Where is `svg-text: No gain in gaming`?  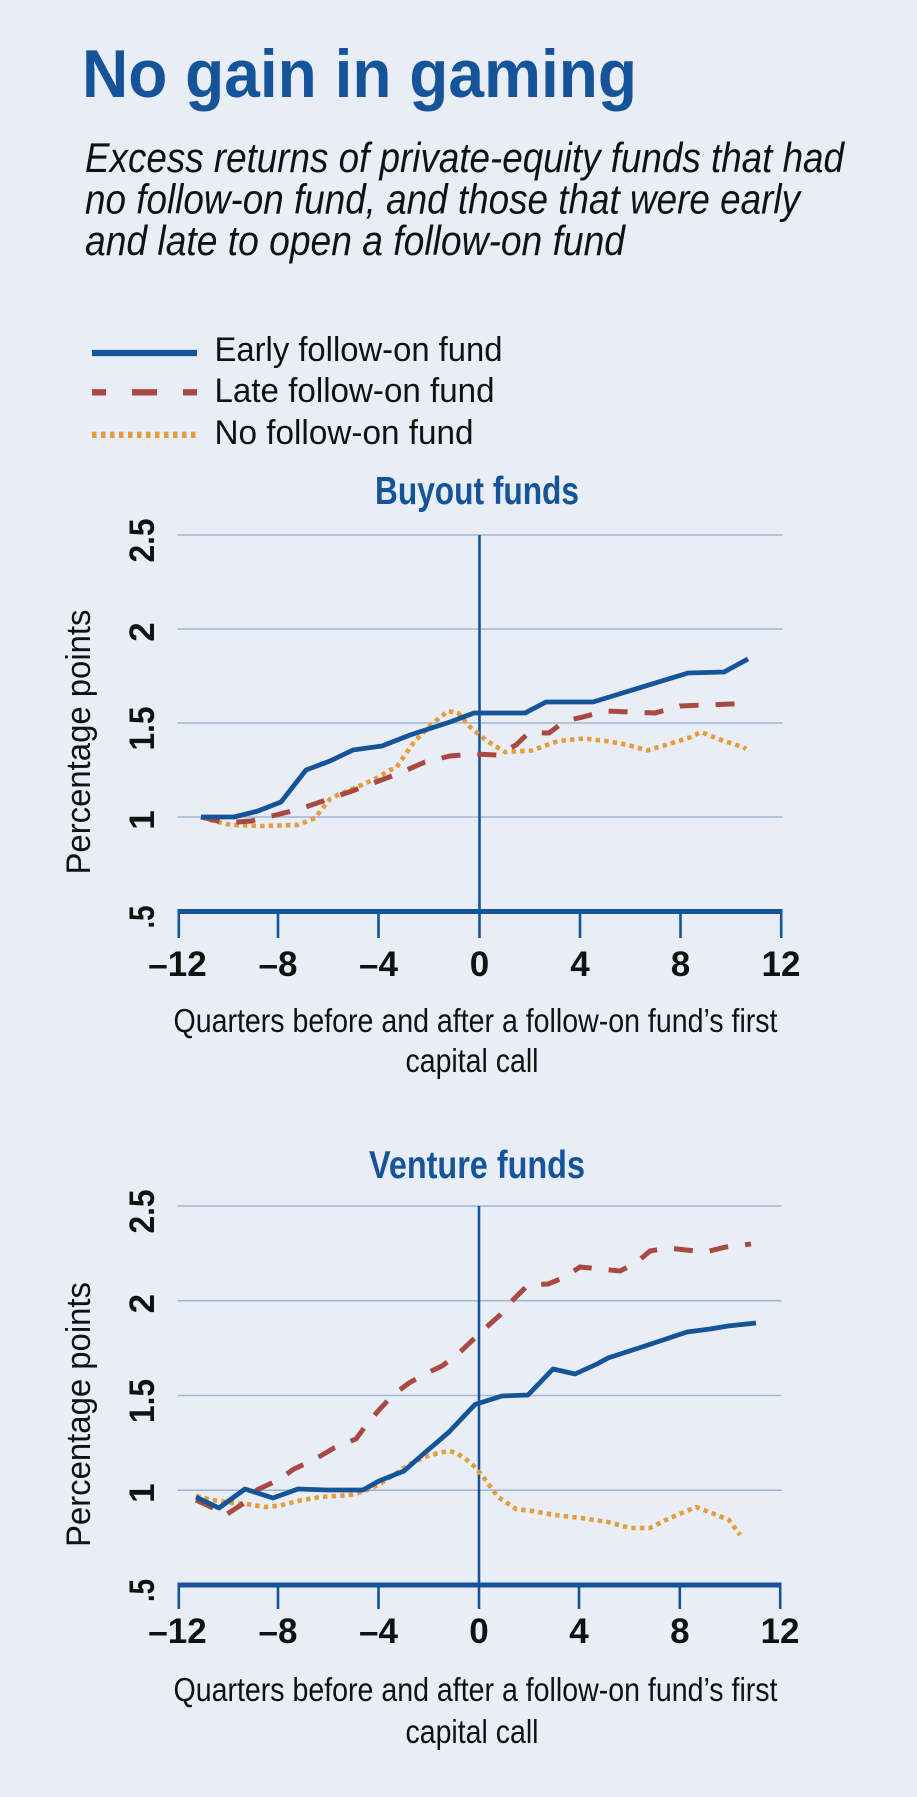
svg-text: No gain in gaming is located at coordinates (359, 74).